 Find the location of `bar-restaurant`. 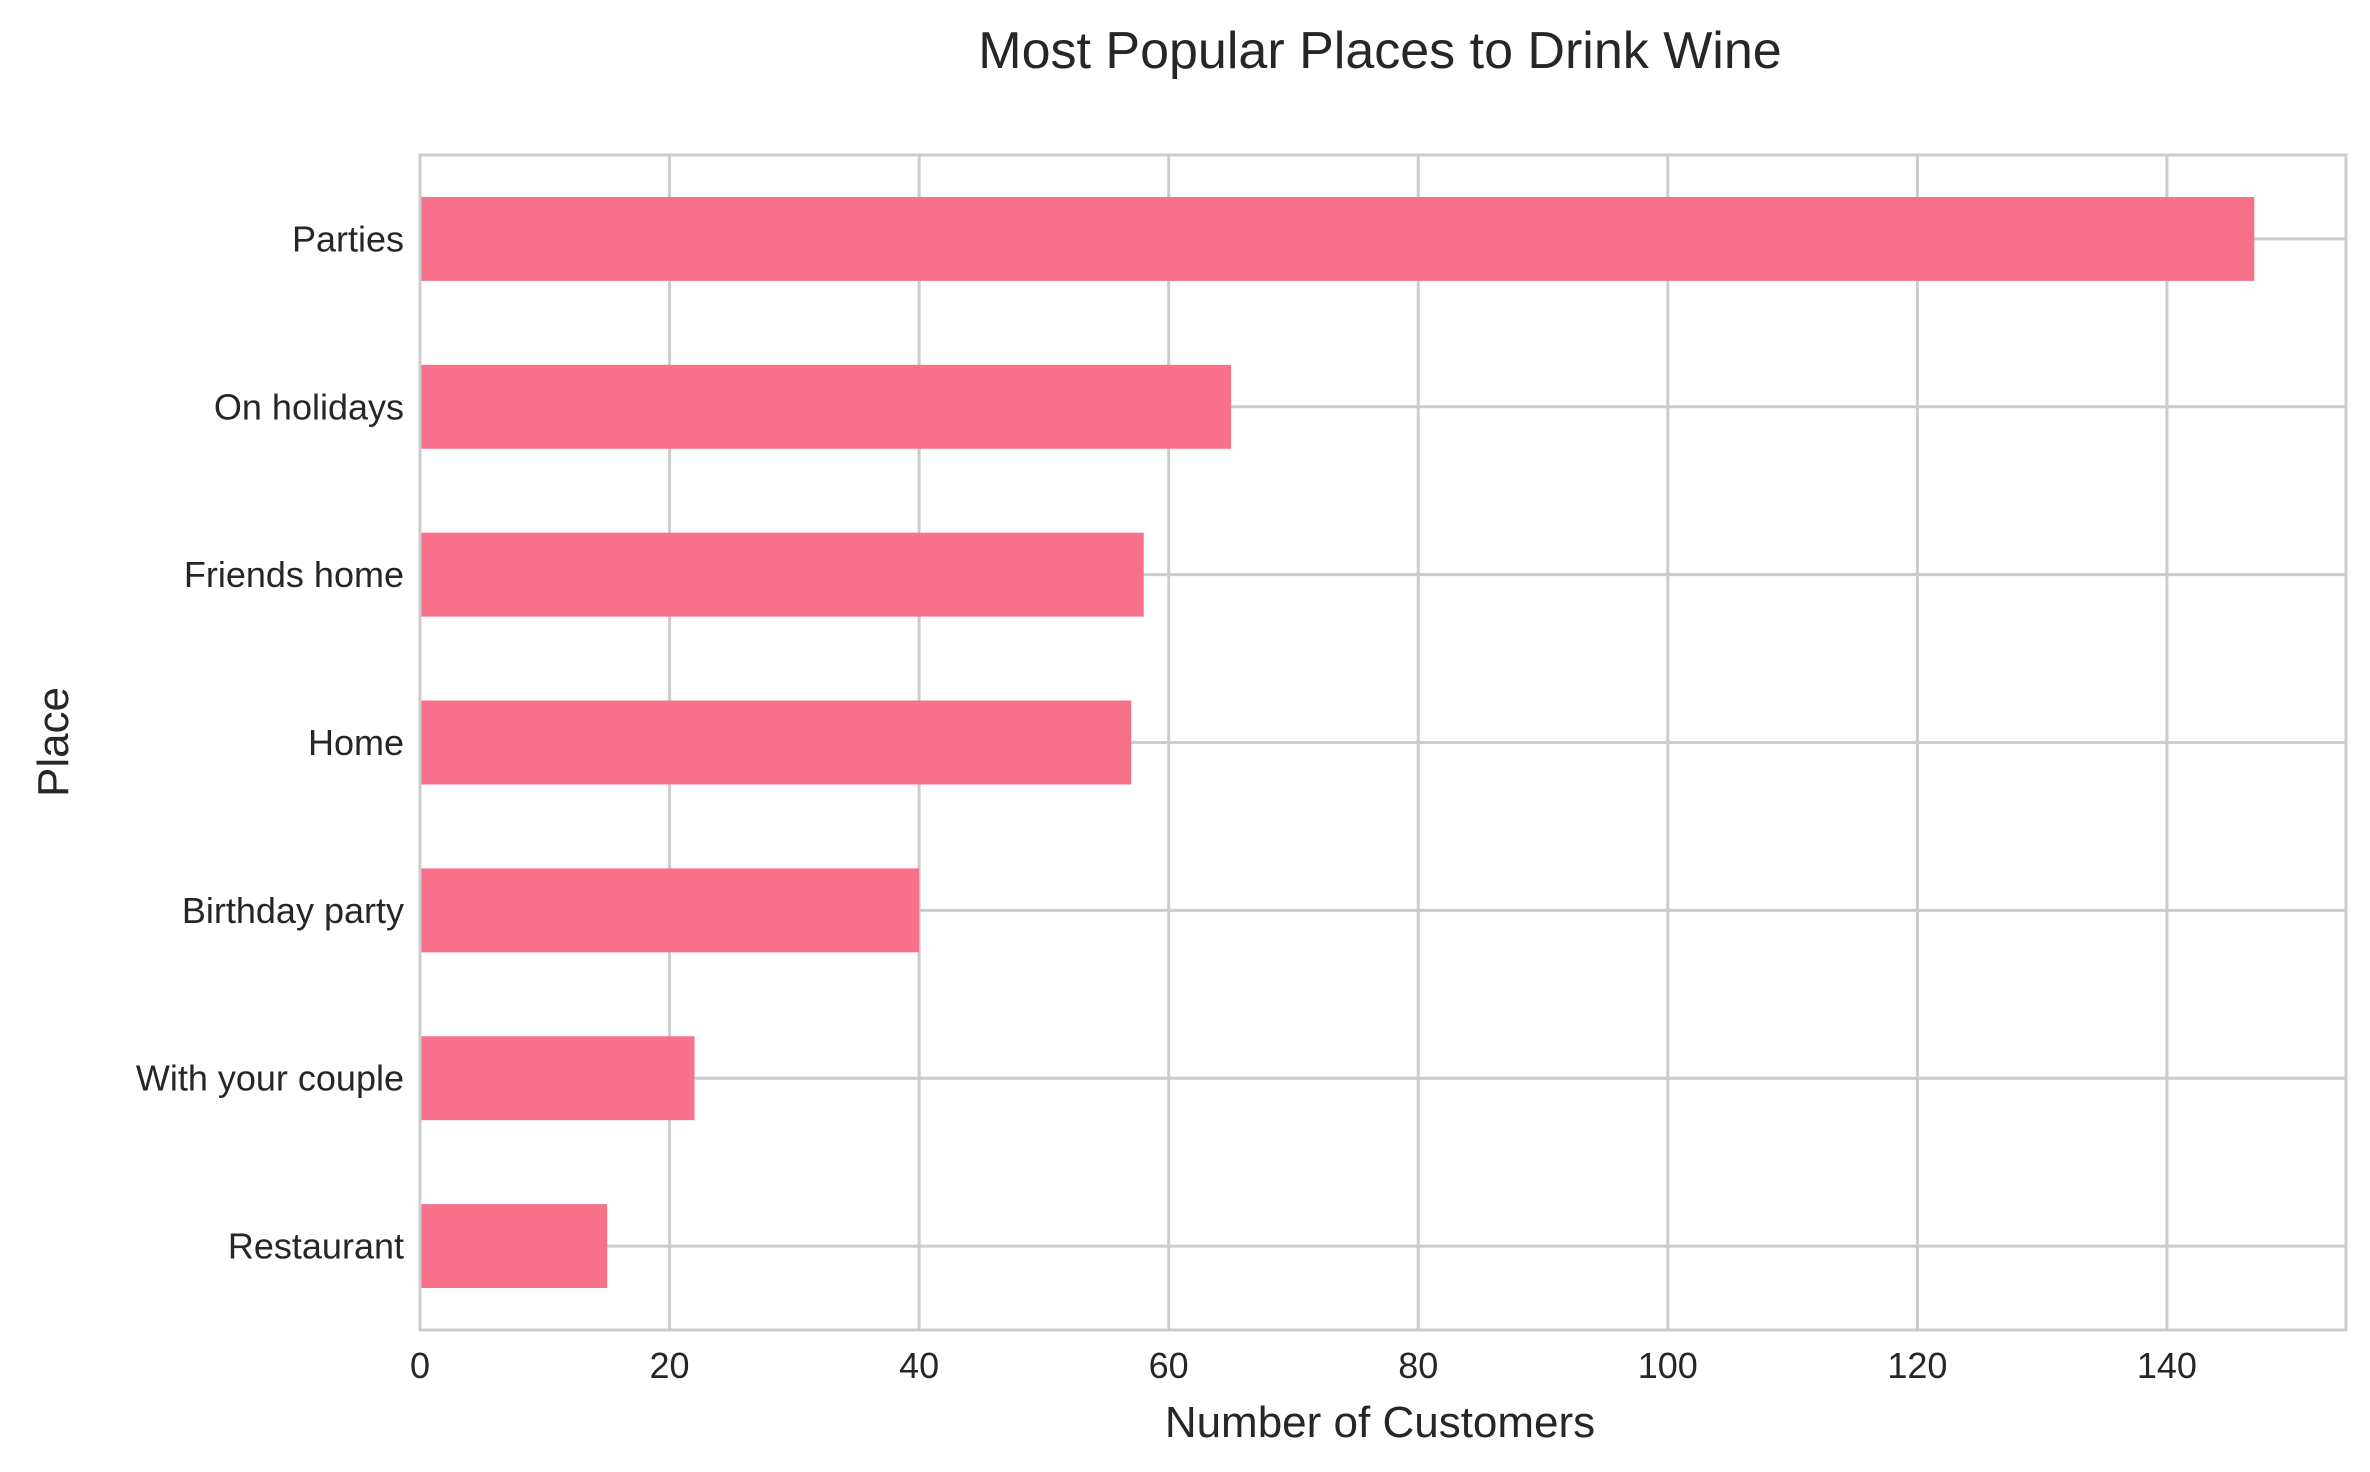

bar-restaurant is located at coordinates (514, 1246).